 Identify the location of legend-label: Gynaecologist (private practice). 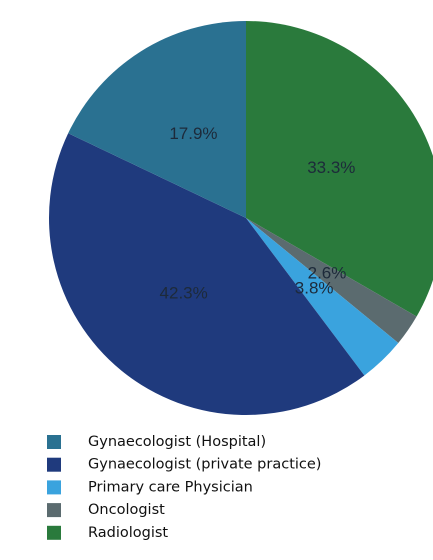
(204, 465).